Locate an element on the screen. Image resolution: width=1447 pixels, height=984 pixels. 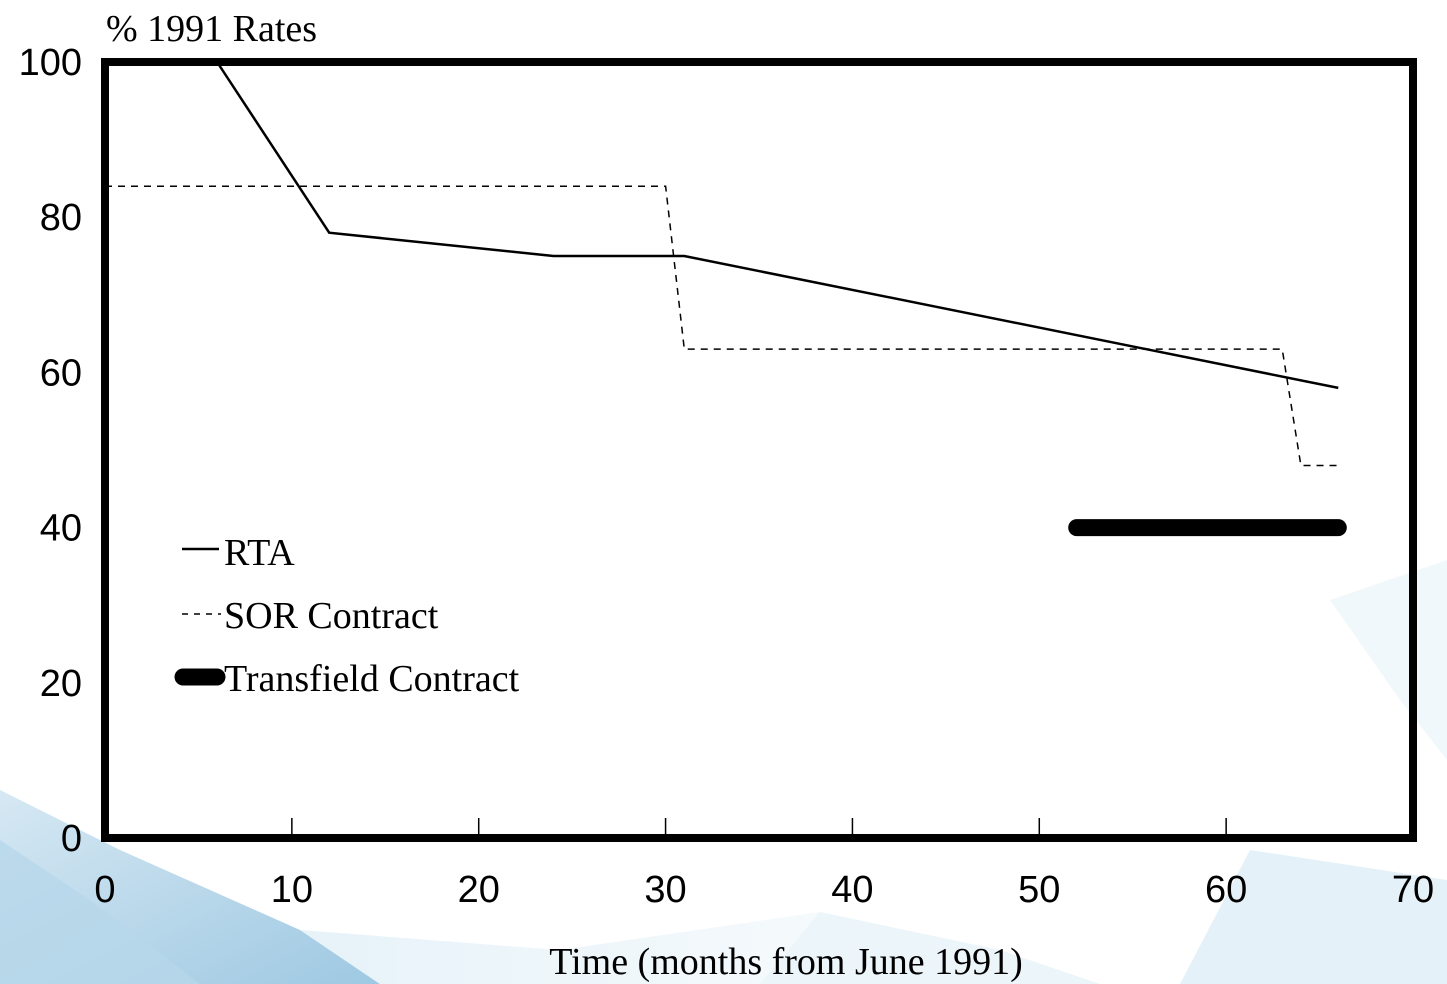
x-tick-label: 60 is located at coordinates (1226, 890).